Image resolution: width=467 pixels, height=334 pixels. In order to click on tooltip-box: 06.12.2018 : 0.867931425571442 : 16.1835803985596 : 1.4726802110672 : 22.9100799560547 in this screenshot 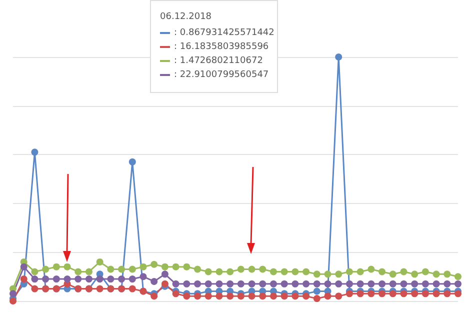, I will do `click(214, 46)`.